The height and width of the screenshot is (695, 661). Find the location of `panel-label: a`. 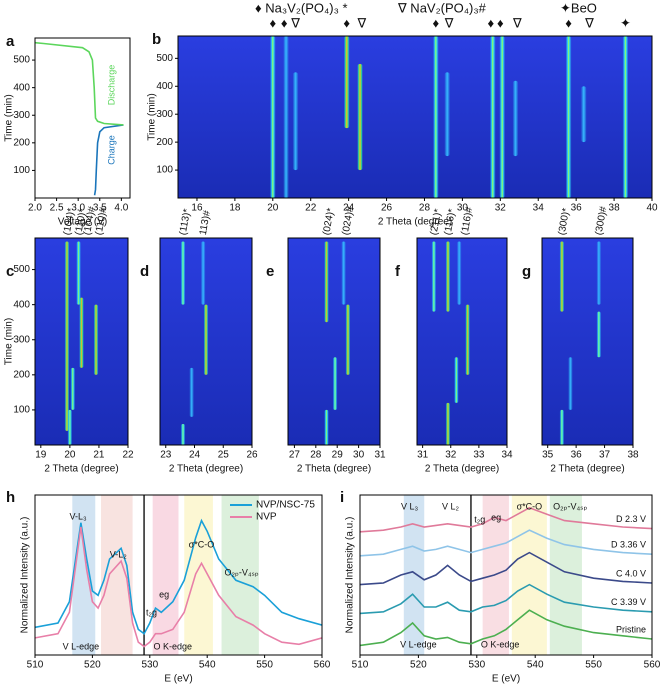

panel-label: a is located at coordinates (10, 41).